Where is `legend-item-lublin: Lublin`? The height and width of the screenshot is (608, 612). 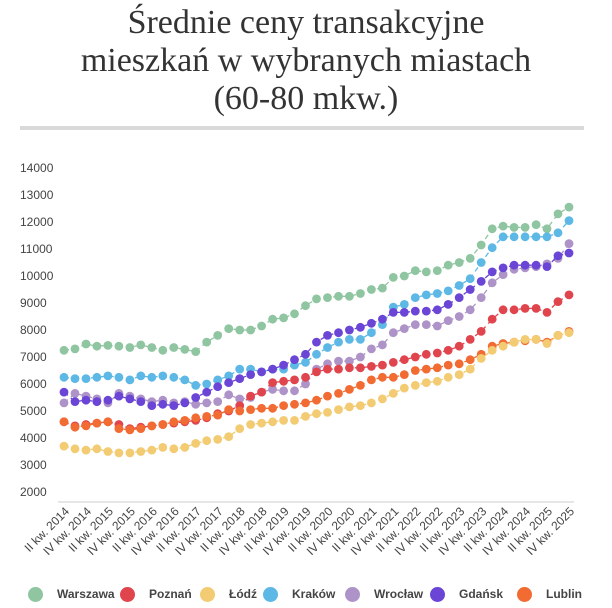 legend-item-lublin: Lublin is located at coordinates (549, 594).